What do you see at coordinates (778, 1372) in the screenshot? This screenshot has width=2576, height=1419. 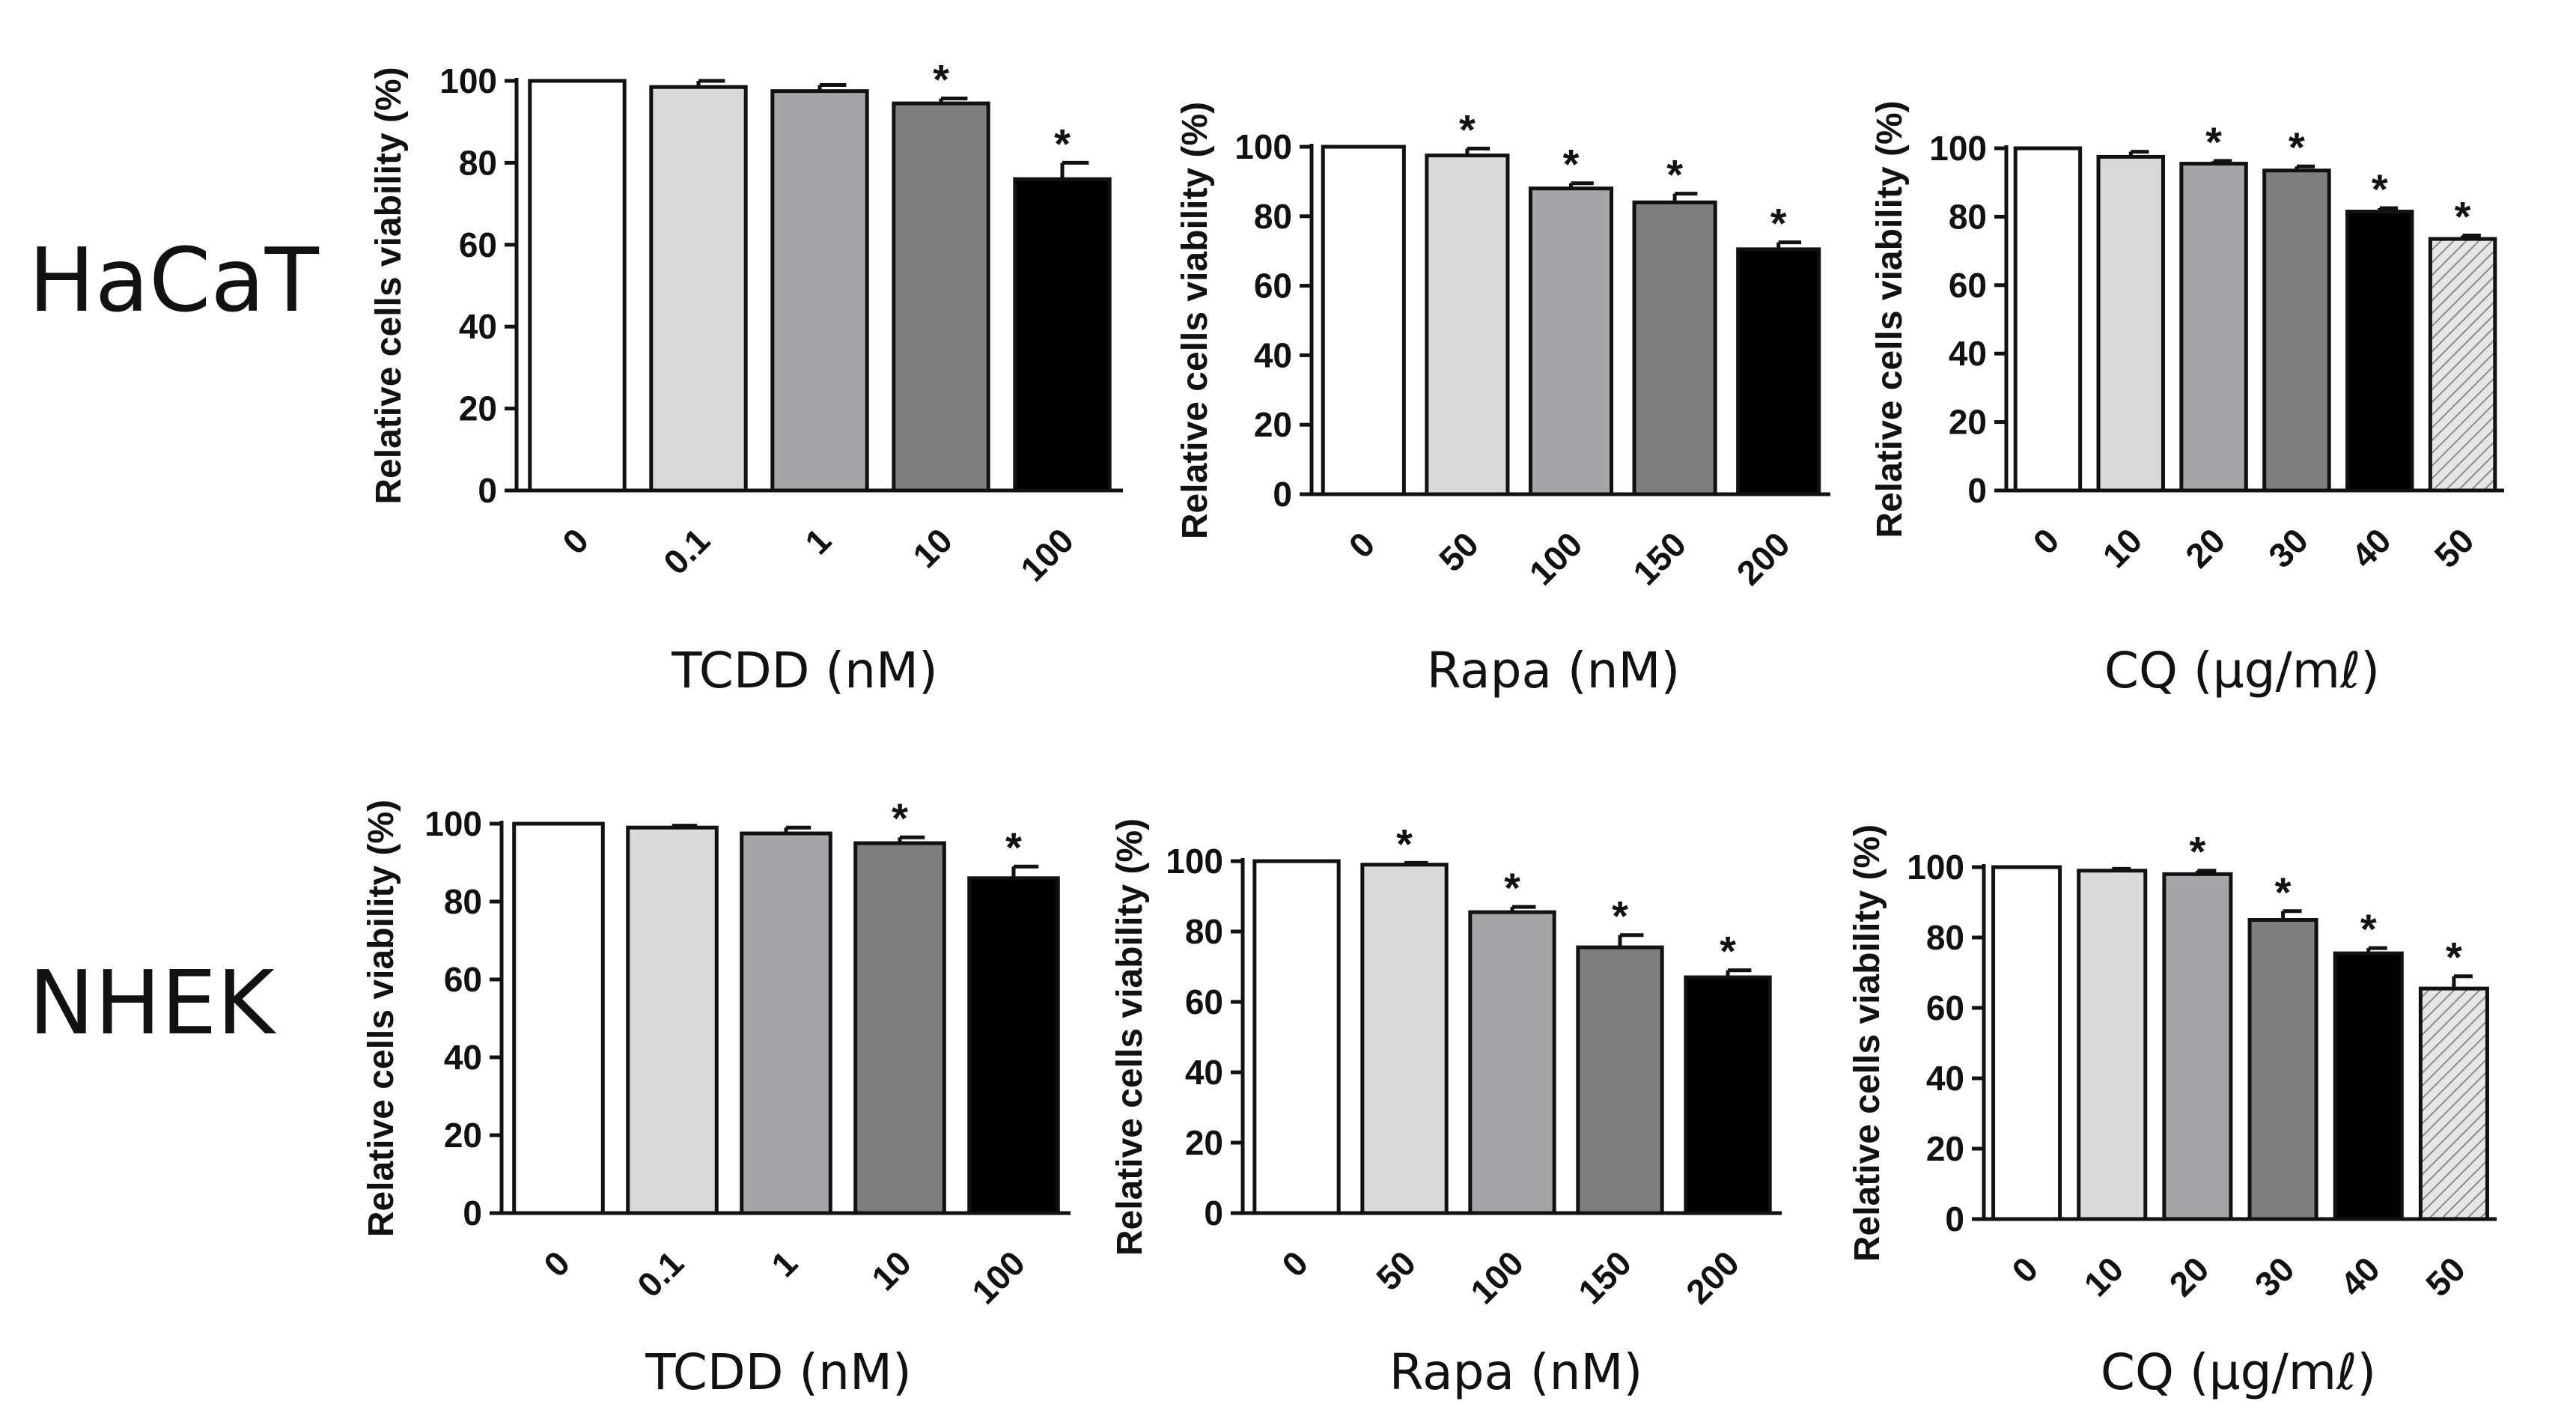 I see `x-axis-title: TCDD (nM)` at bounding box center [778, 1372].